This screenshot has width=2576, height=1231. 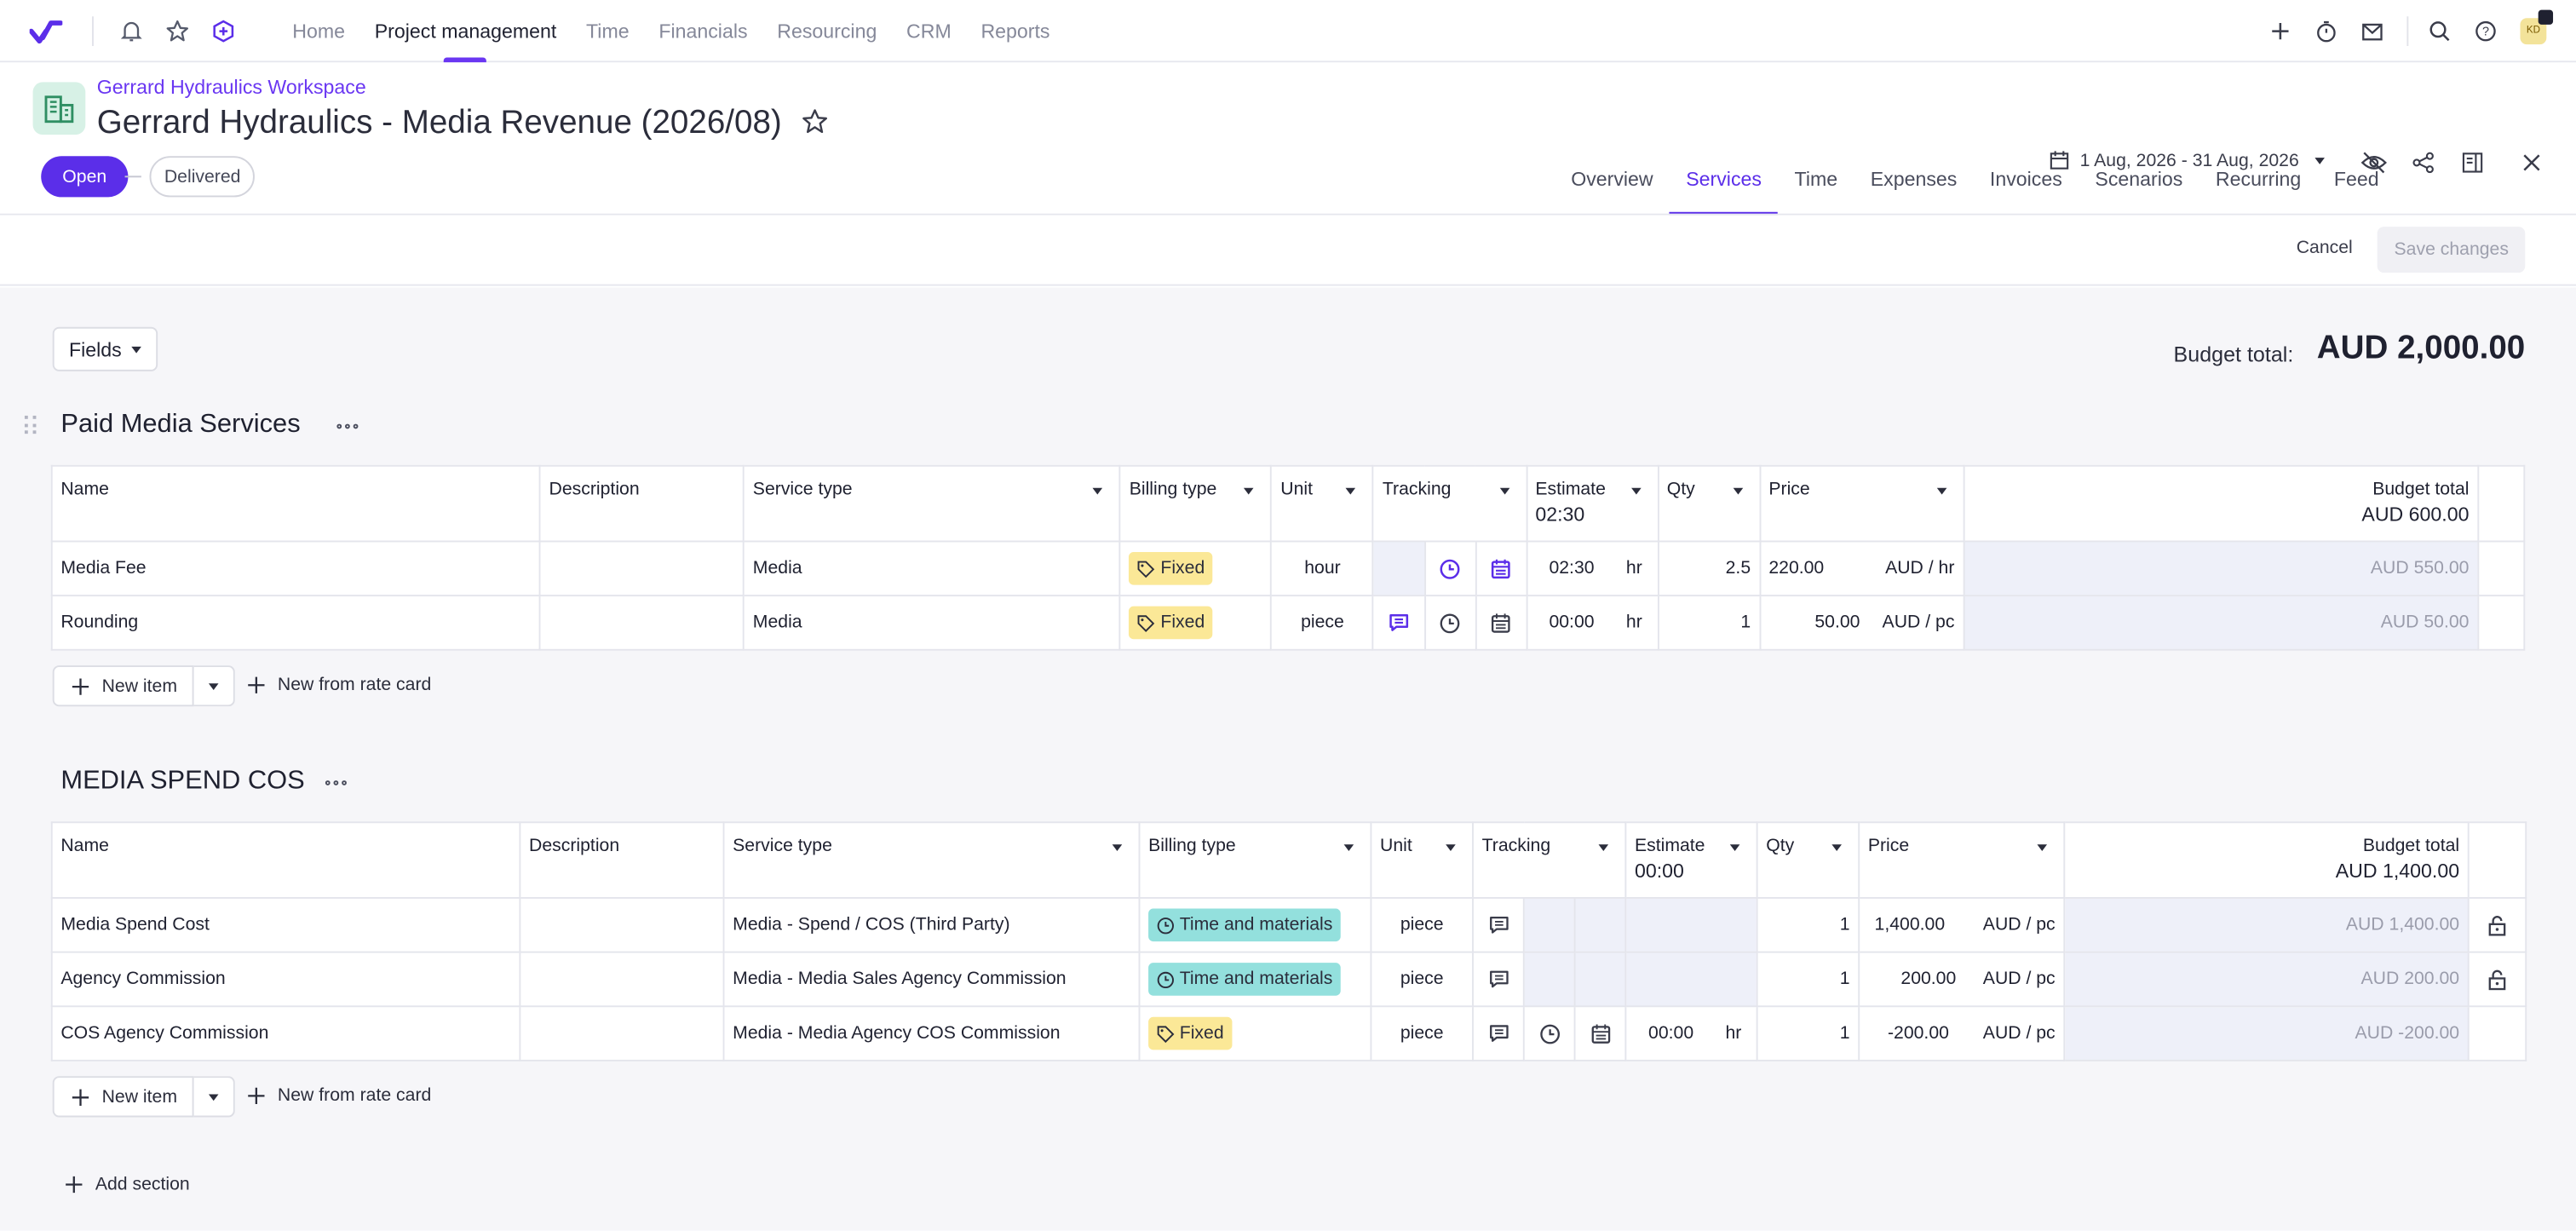 What do you see at coordinates (1962, 1033) in the screenshot?
I see `cell-price: -200.00 AUD / pc` at bounding box center [1962, 1033].